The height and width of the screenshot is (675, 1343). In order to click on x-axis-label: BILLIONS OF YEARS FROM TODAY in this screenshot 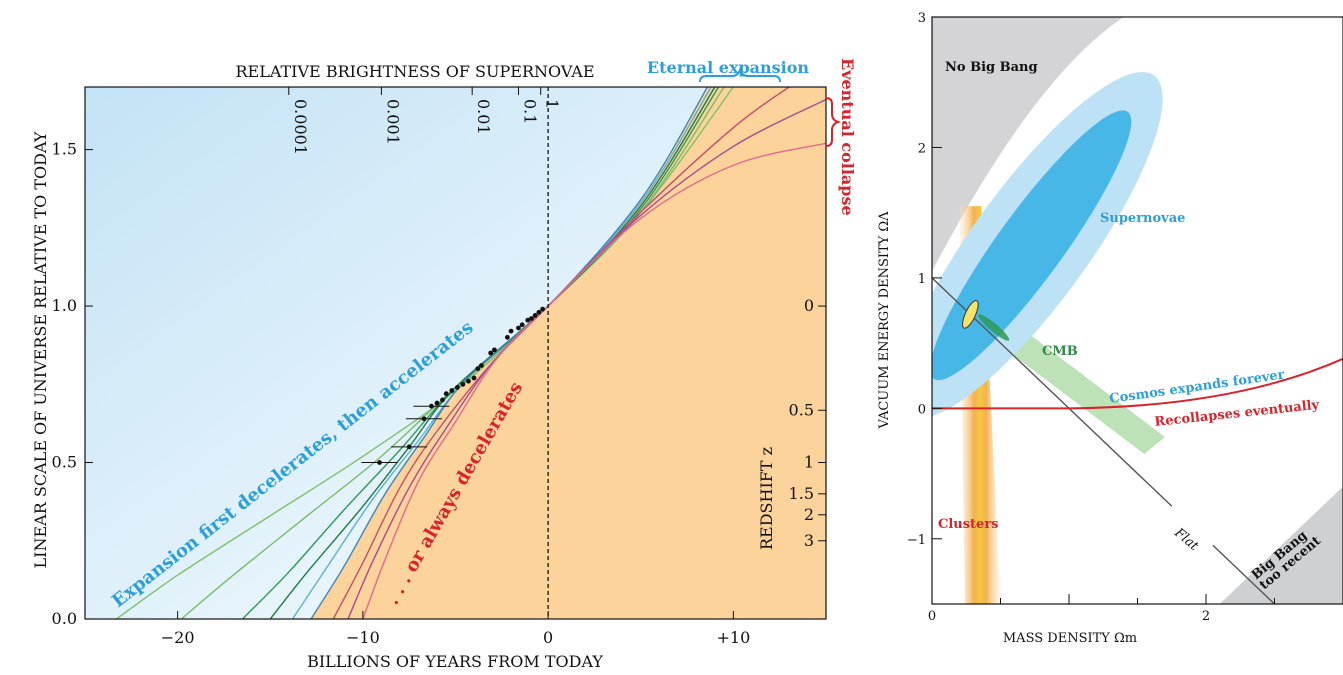, I will do `click(455, 661)`.